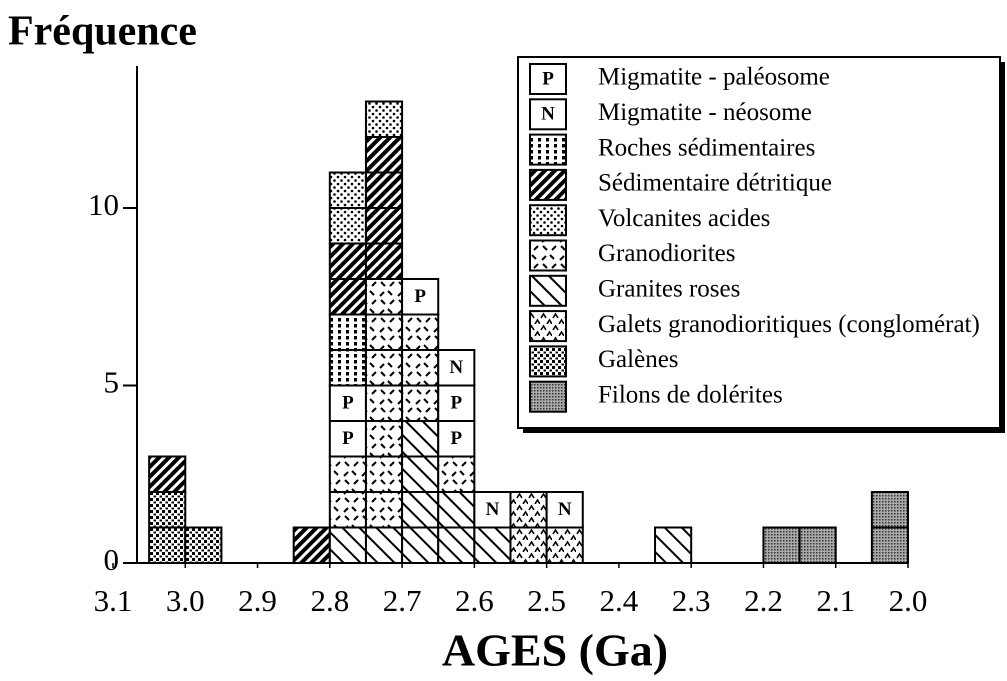  Describe the element at coordinates (112, 382) in the screenshot. I see `y-tick-label: 5` at that location.